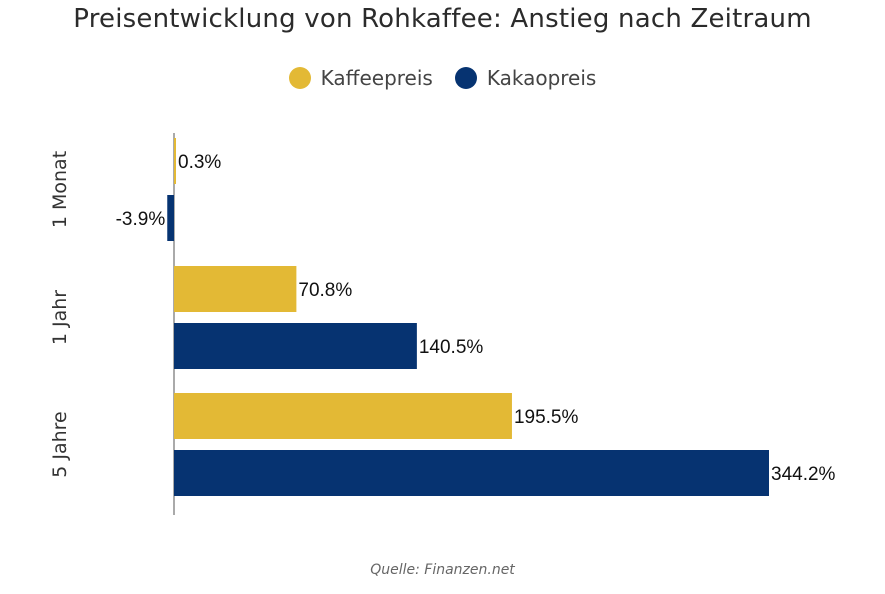 This screenshot has width=885, height=594. What do you see at coordinates (451, 347) in the screenshot?
I see `data-label-kakaopreis-1-jahr: 140.5%` at bounding box center [451, 347].